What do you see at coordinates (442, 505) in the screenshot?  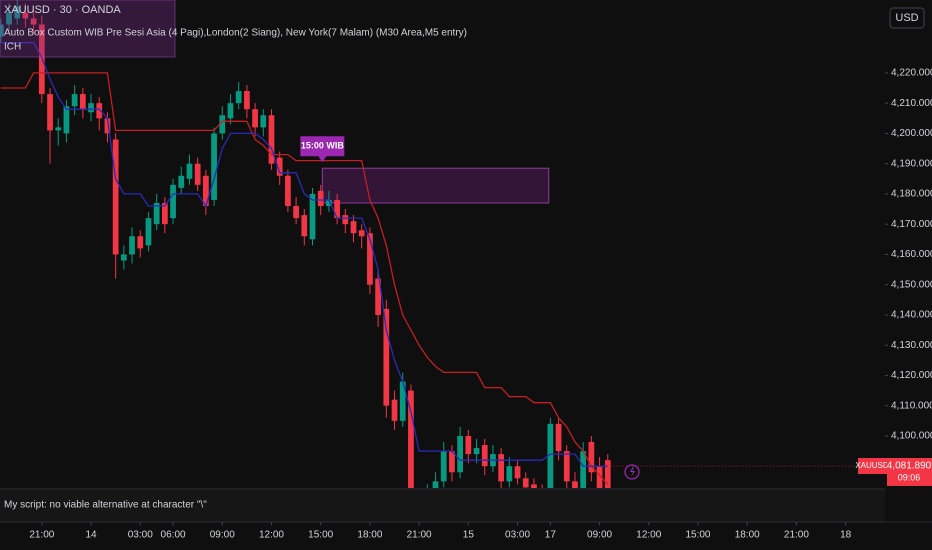 I see `status-bar` at bounding box center [442, 505].